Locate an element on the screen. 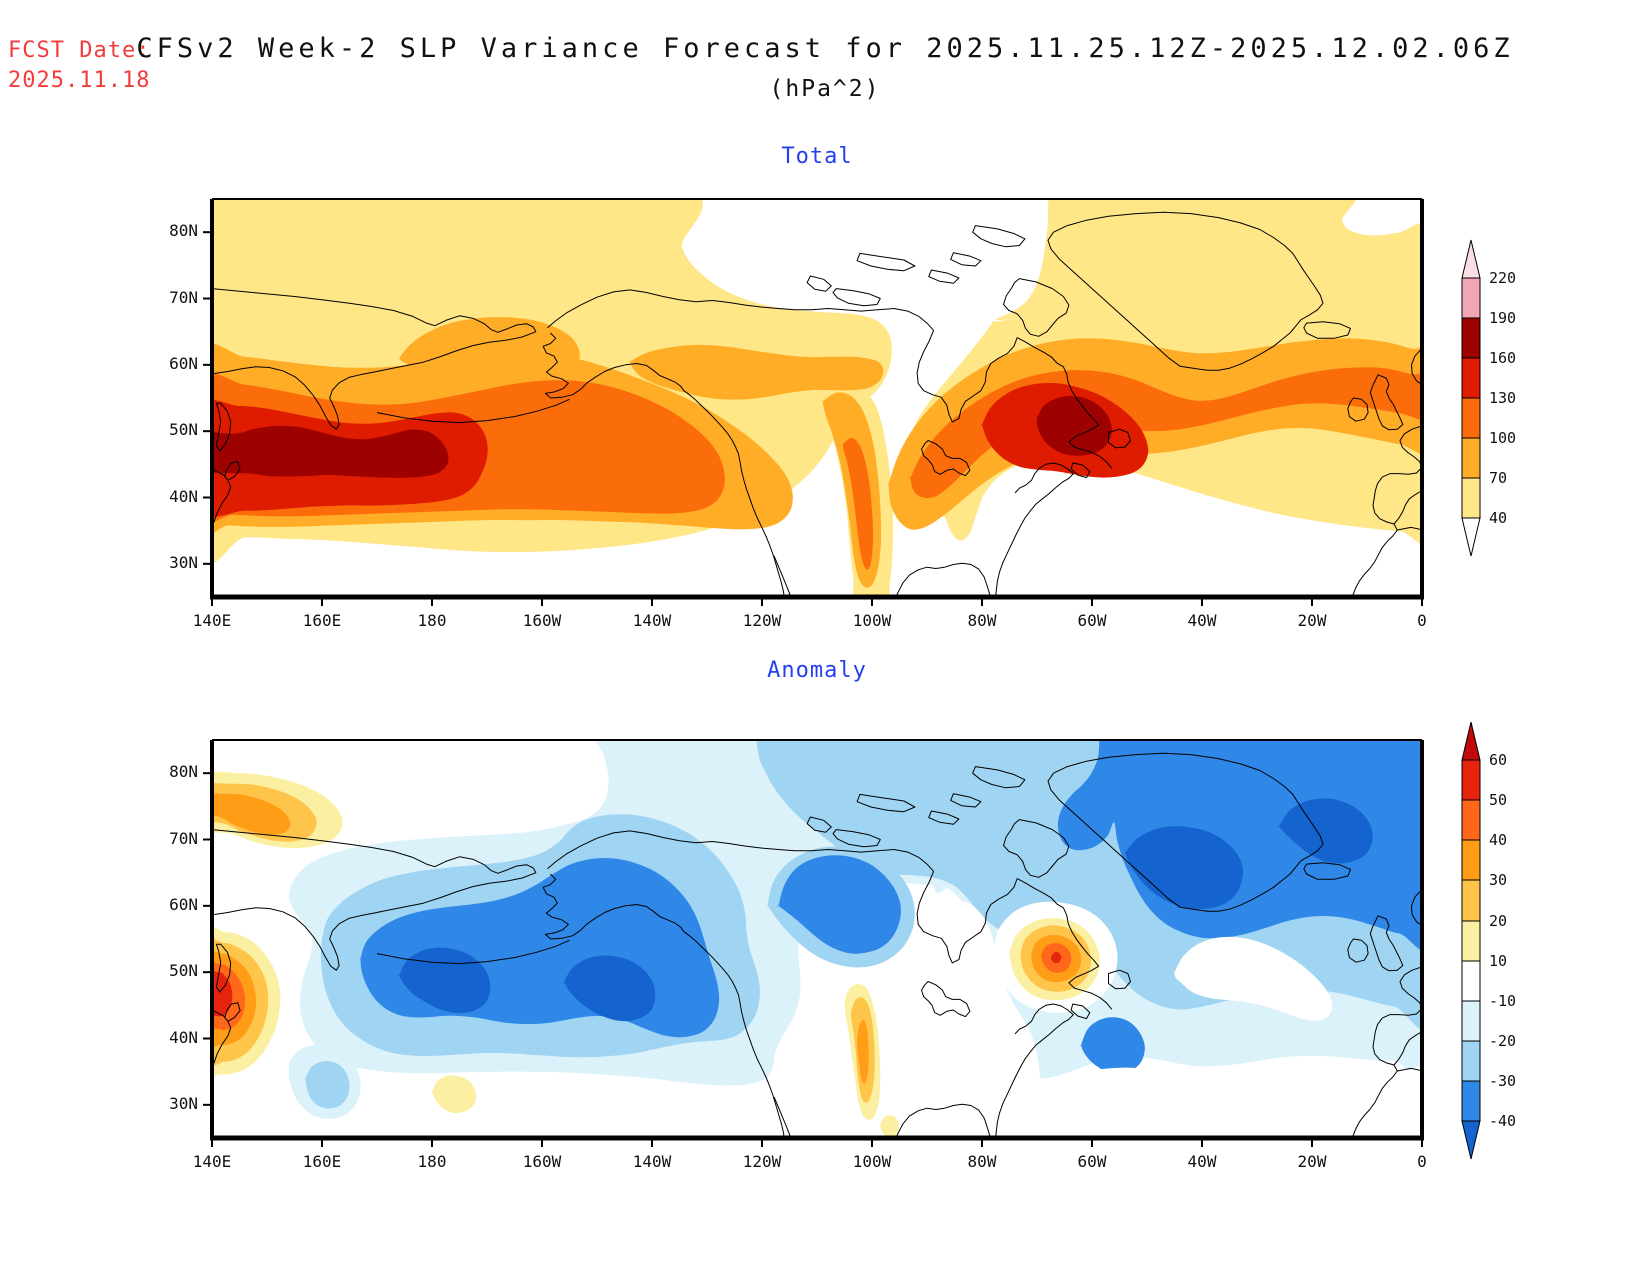 The width and height of the screenshot is (1650, 1275). x-tick-label: 80W is located at coordinates (982, 1161).